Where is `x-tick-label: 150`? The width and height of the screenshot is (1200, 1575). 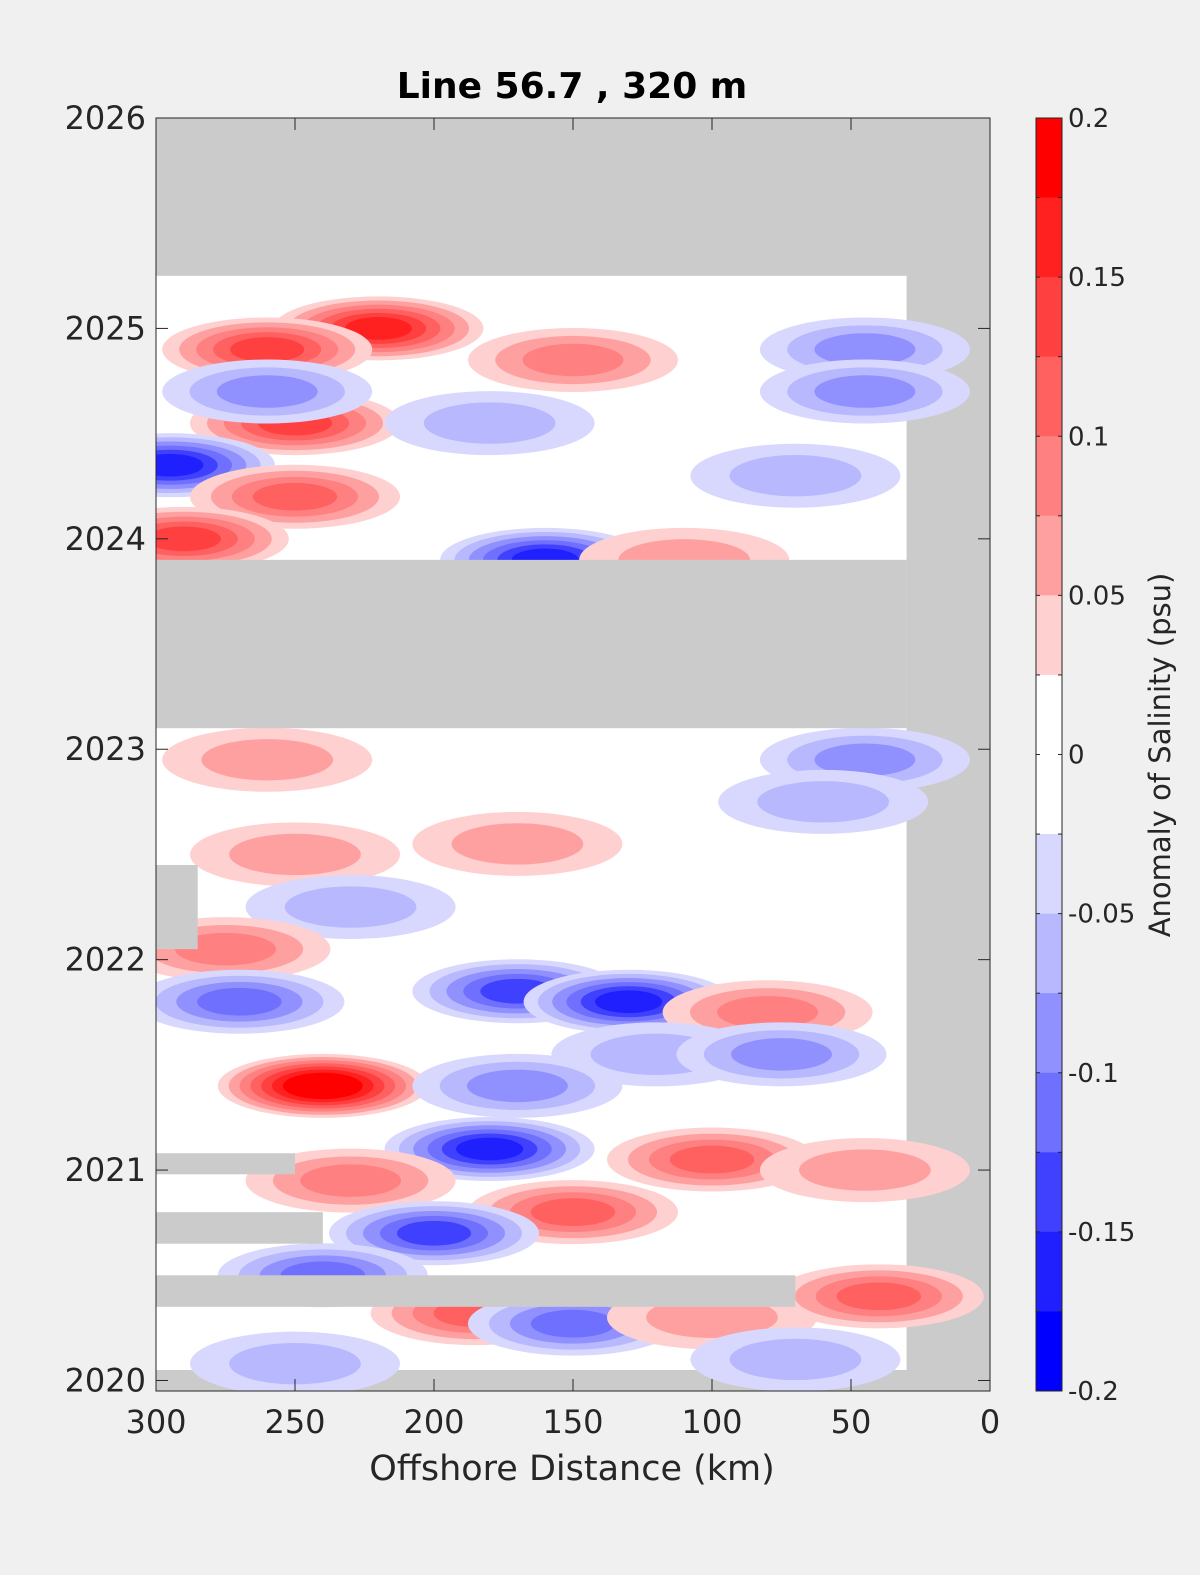 x-tick-label: 150 is located at coordinates (572, 1422).